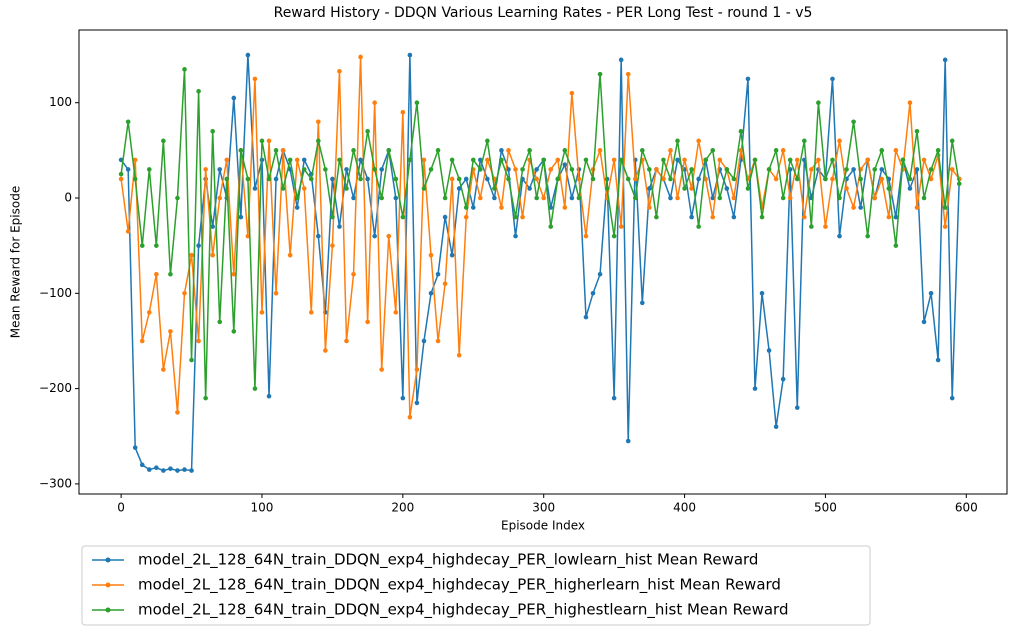 Image resolution: width=1017 pixels, height=639 pixels. What do you see at coordinates (108, 560) in the screenshot?
I see `legend-marker` at bounding box center [108, 560].